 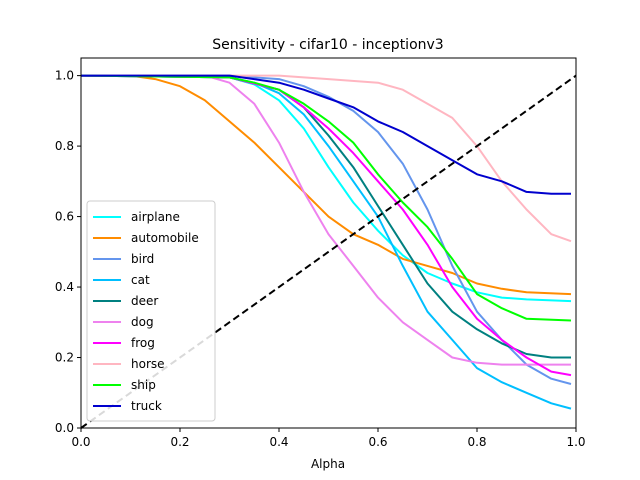 What do you see at coordinates (575, 442) in the screenshot?
I see `x-tick-label: 1.0` at bounding box center [575, 442].